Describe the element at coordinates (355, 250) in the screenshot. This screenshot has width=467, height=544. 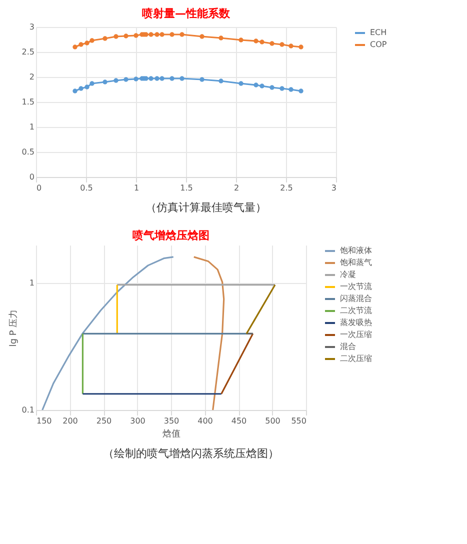
I see `legend-label: 饱和液体` at that location.